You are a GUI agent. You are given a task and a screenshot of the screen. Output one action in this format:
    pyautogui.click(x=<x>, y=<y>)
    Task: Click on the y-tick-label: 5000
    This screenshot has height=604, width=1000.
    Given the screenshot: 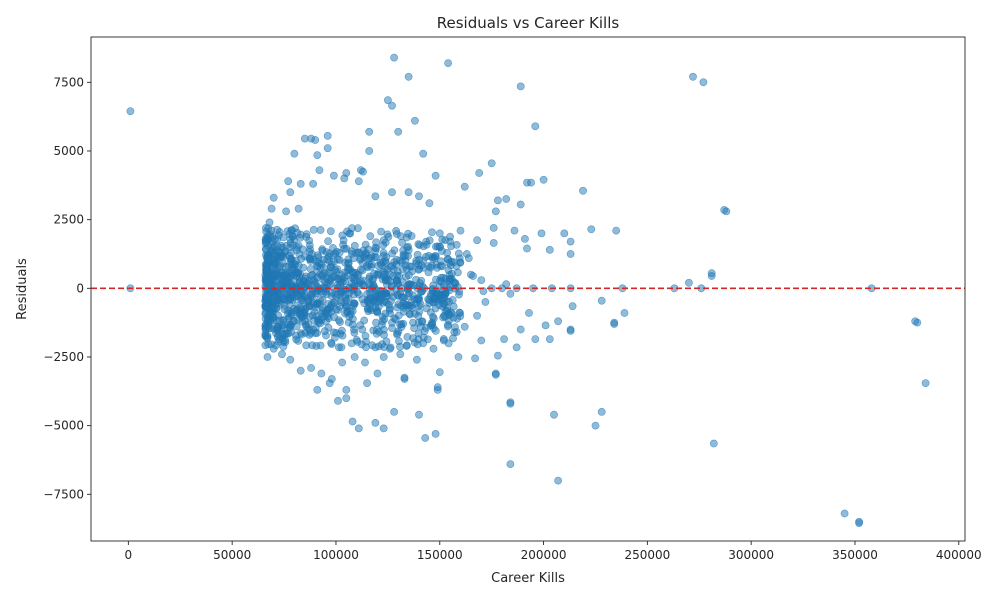 What is the action you would take?
    pyautogui.click(x=68, y=151)
    